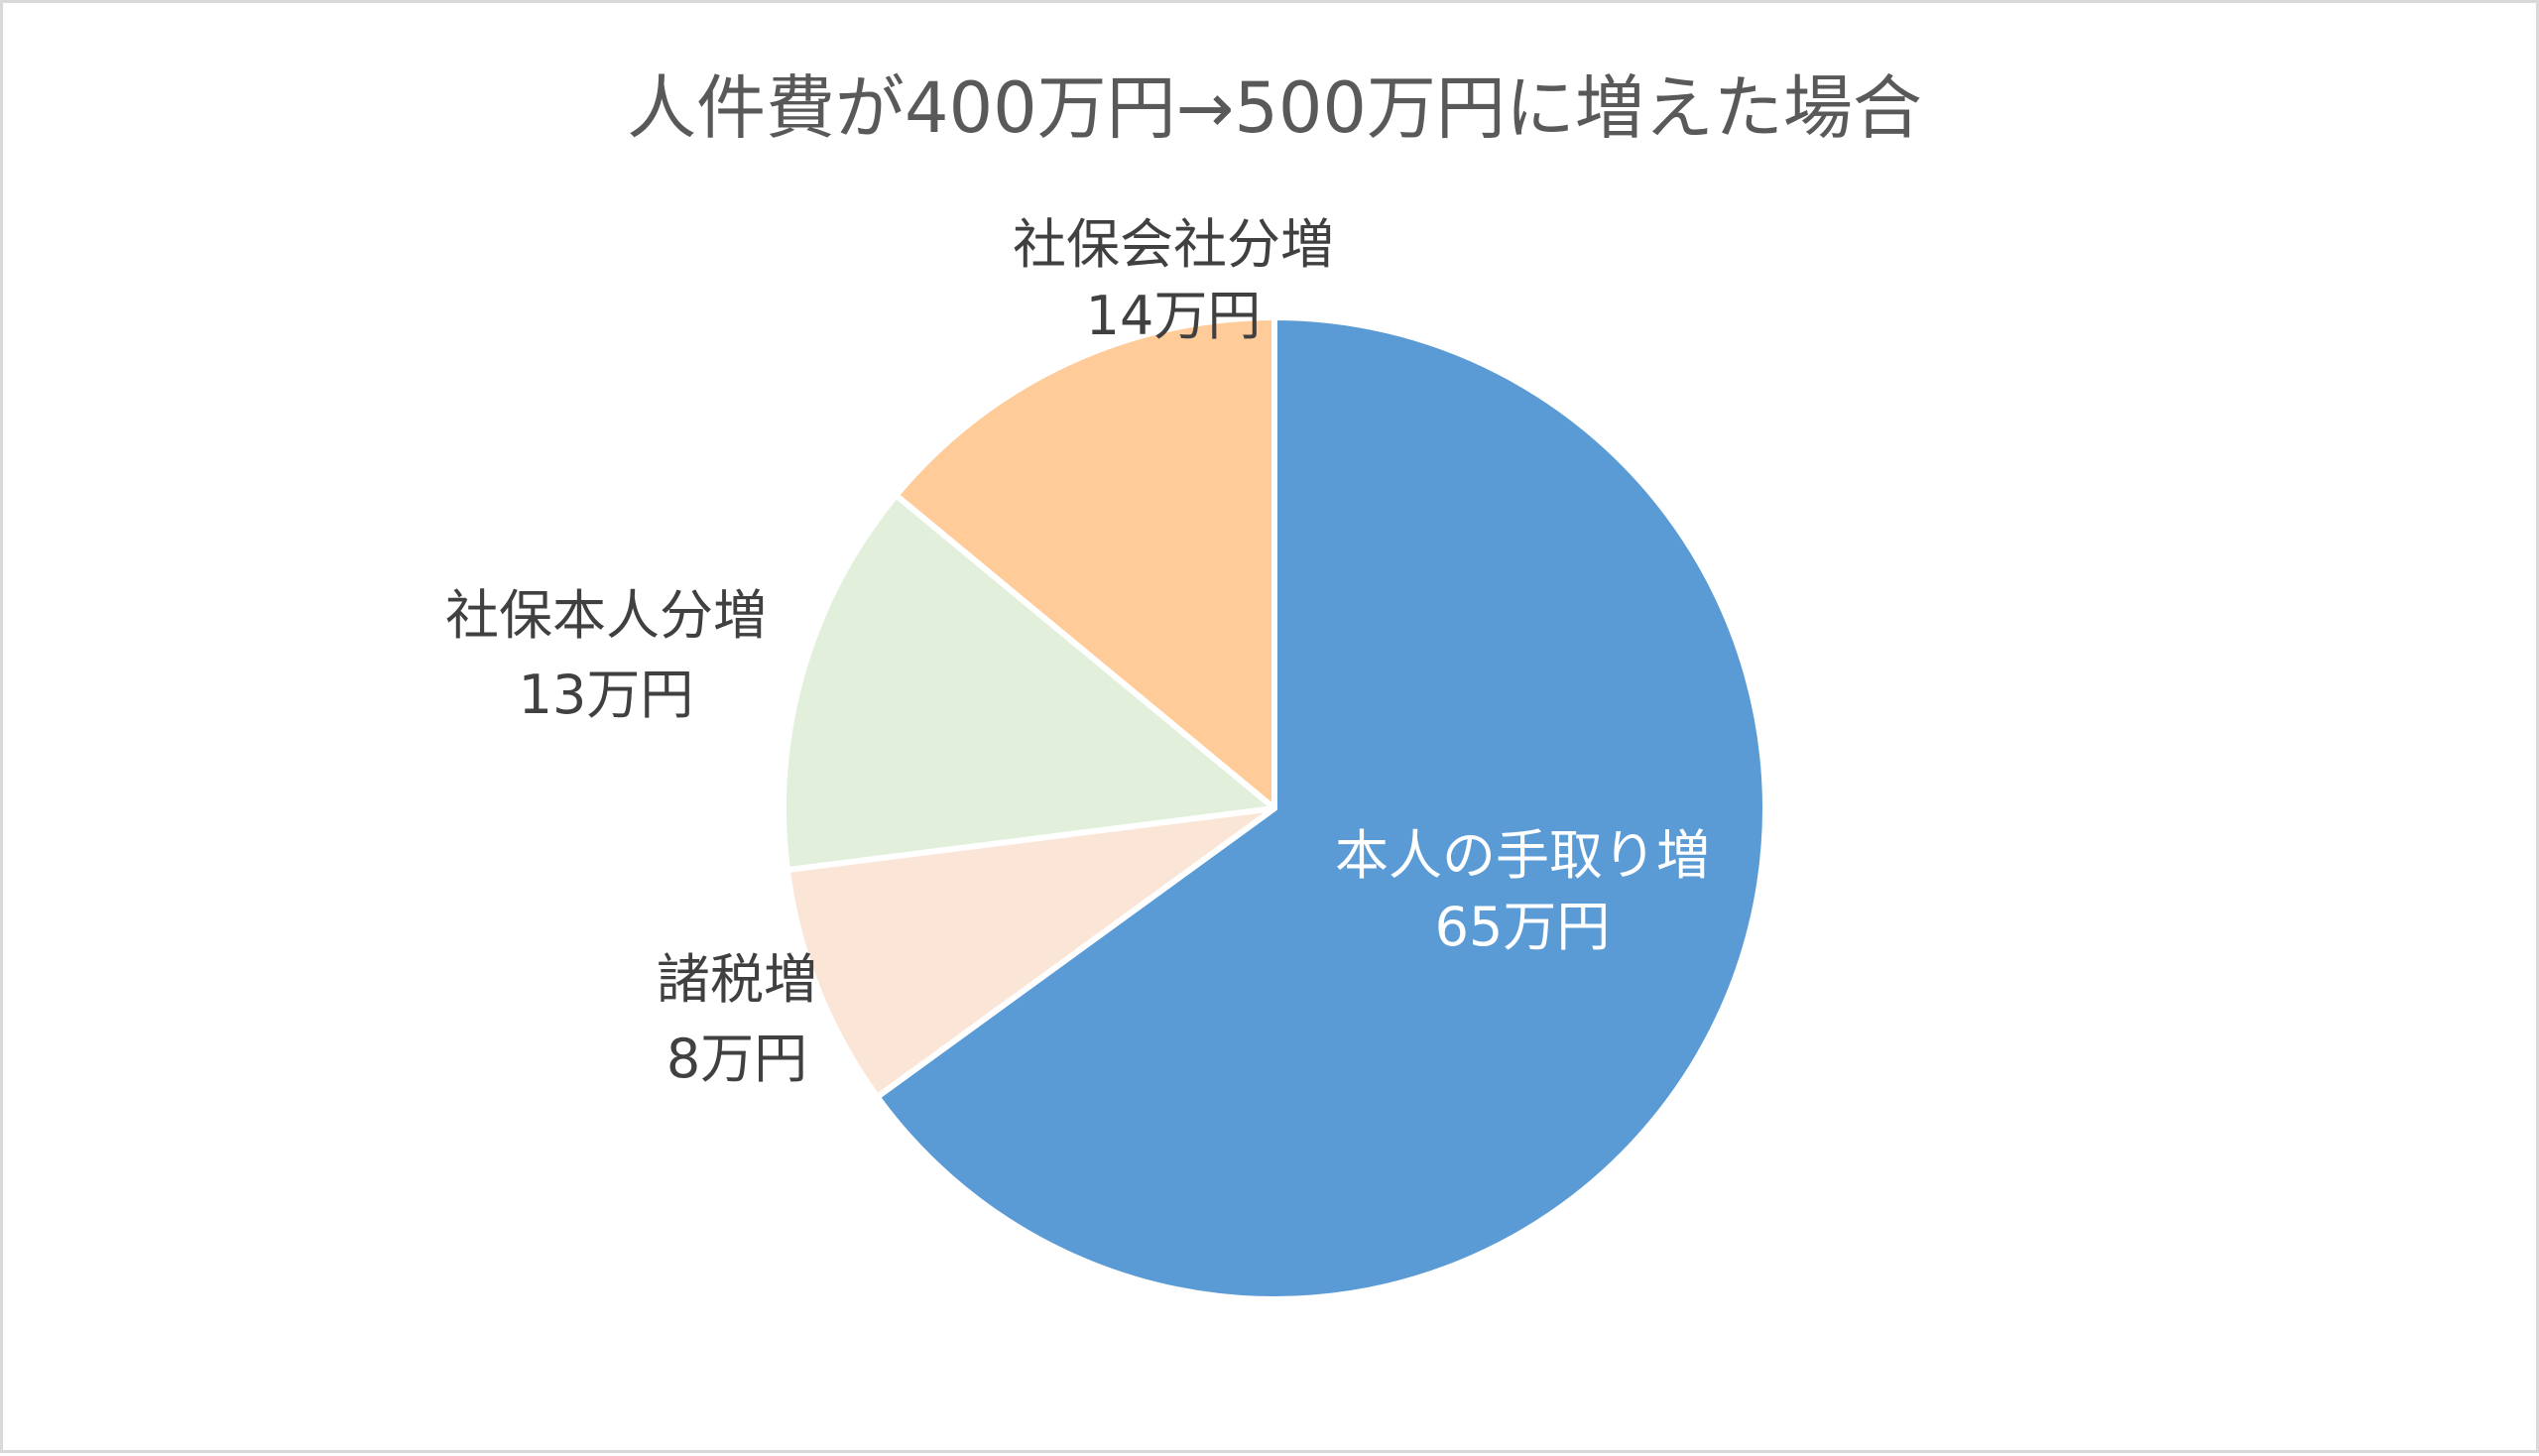 This screenshot has width=2539, height=1456. I want to click on slice-value-label: 13万円, so click(606, 695).